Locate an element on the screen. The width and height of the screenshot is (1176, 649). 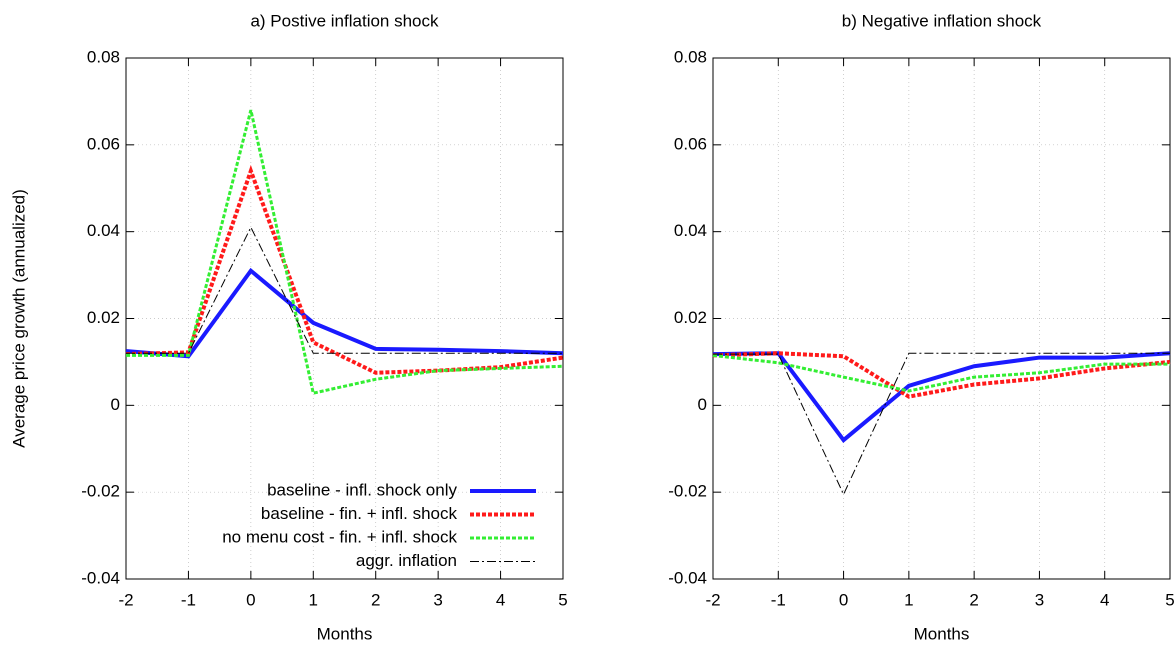
legend-label: baseline - infl. shock only is located at coordinates (362, 489).